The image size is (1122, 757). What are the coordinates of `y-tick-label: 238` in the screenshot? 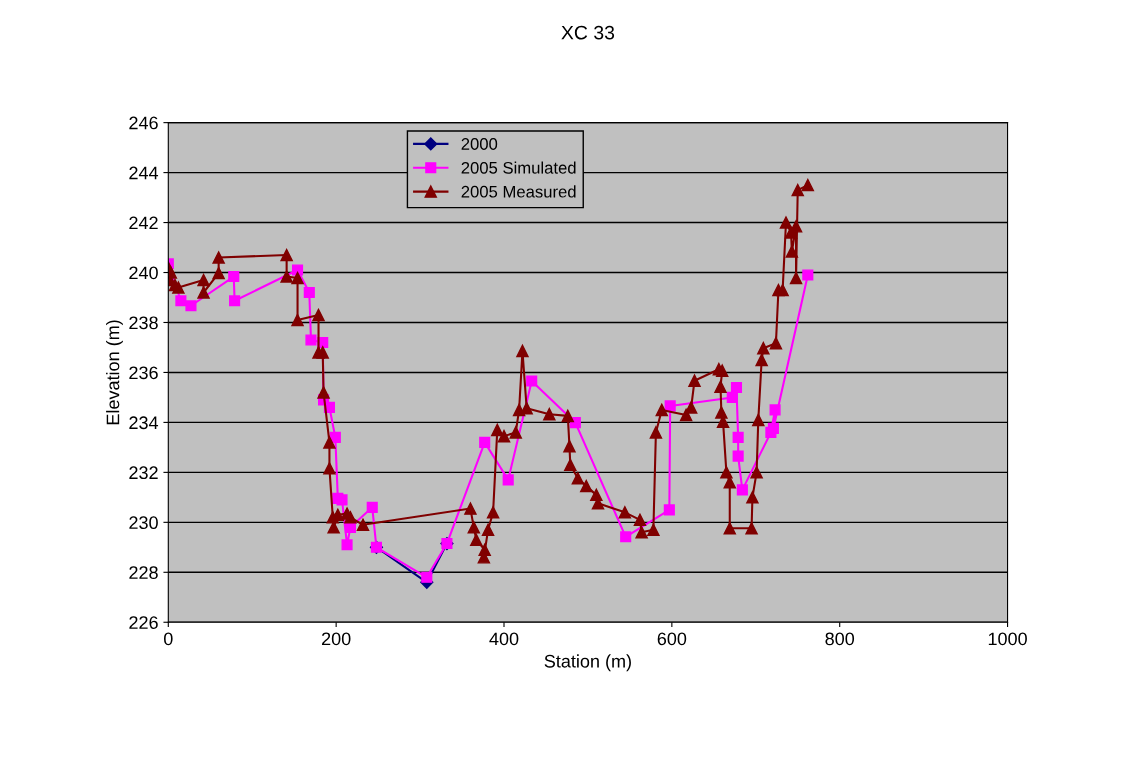 It's located at (143, 323).